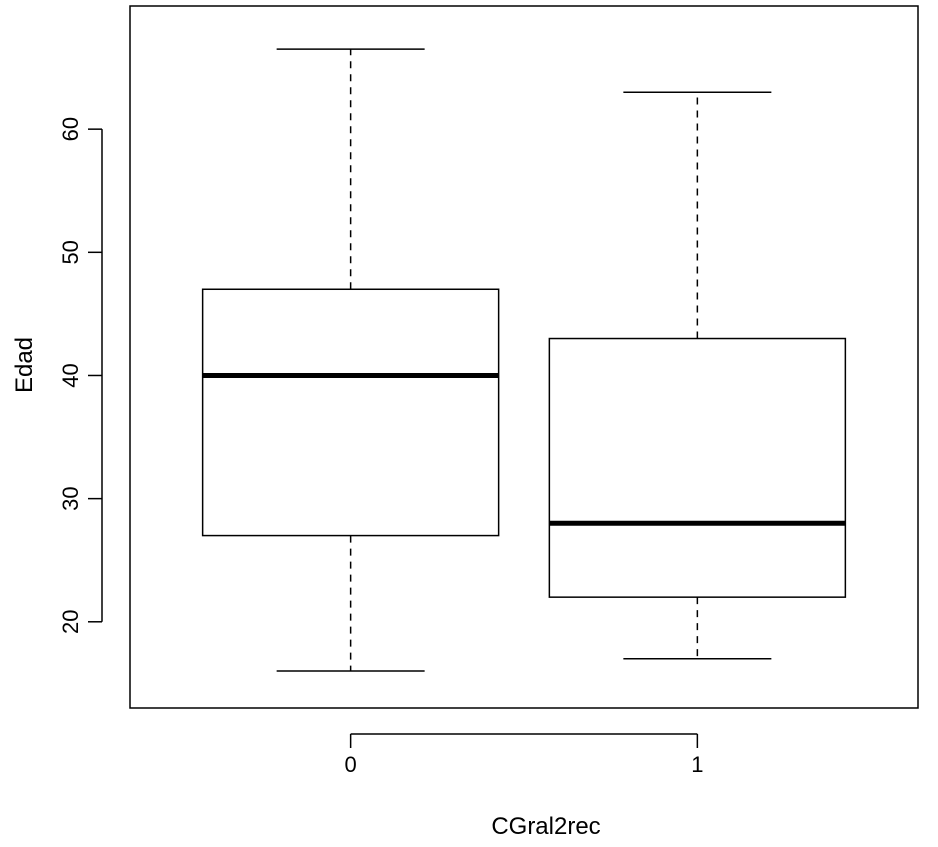 This screenshot has height=847, width=938. I want to click on y-tick-label: 20, so click(70, 622).